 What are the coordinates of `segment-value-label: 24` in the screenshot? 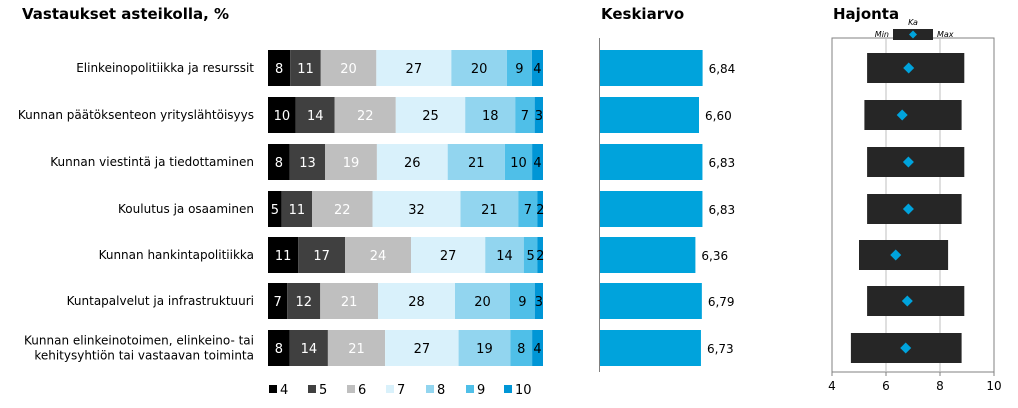 It's located at (378, 256).